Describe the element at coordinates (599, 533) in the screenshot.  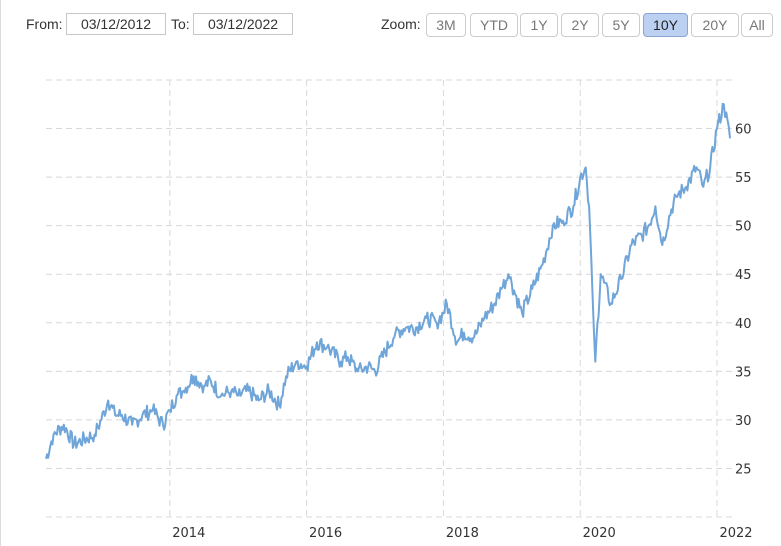
I see `x-tick-label: 2020` at that location.